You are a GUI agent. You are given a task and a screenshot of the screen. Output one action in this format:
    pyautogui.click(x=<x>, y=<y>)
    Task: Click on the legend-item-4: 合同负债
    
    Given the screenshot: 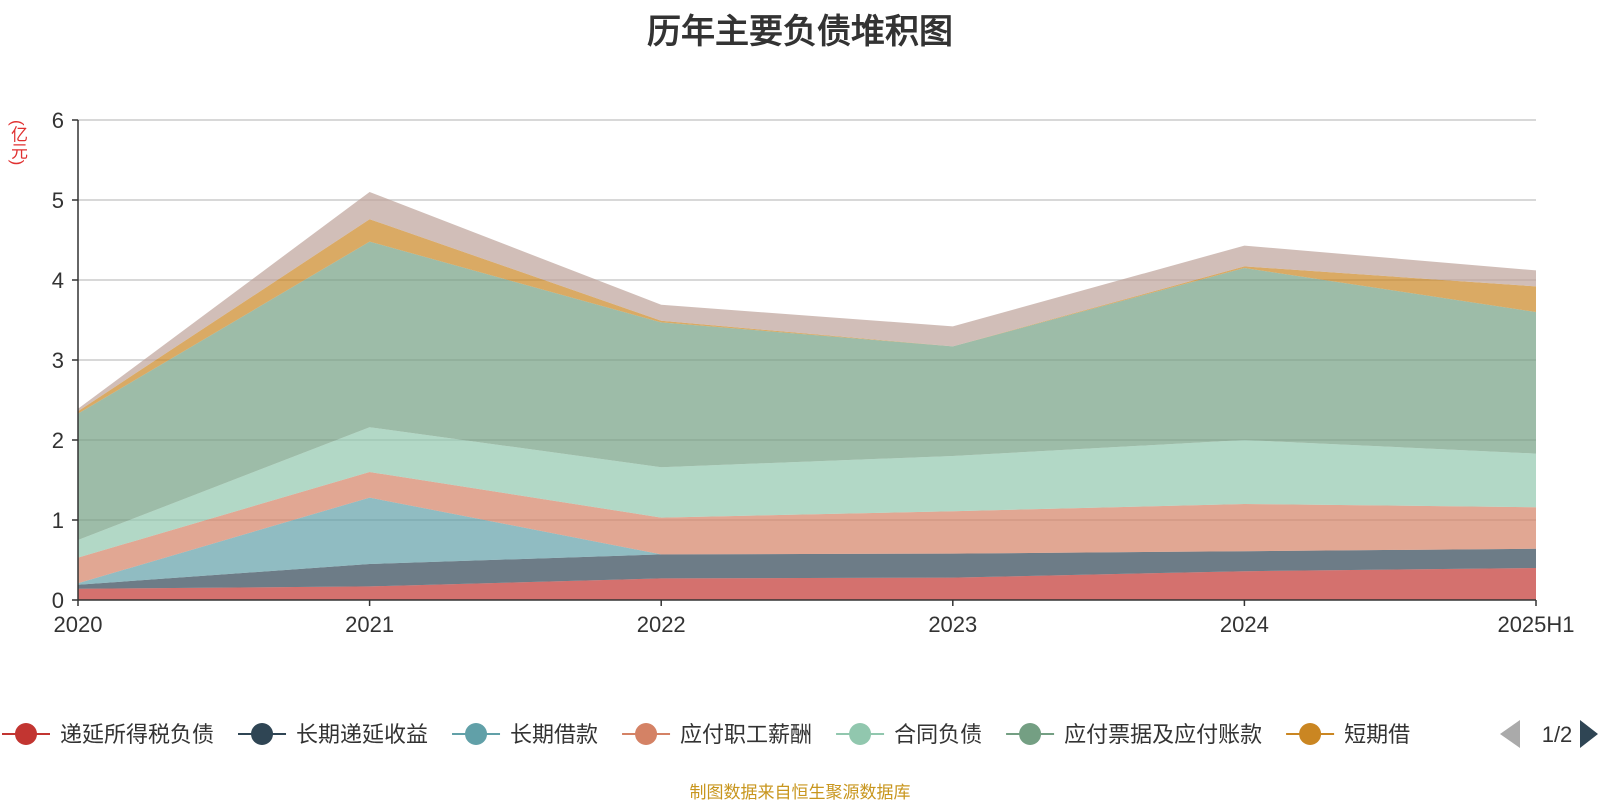 What is the action you would take?
    pyautogui.click(x=909, y=734)
    